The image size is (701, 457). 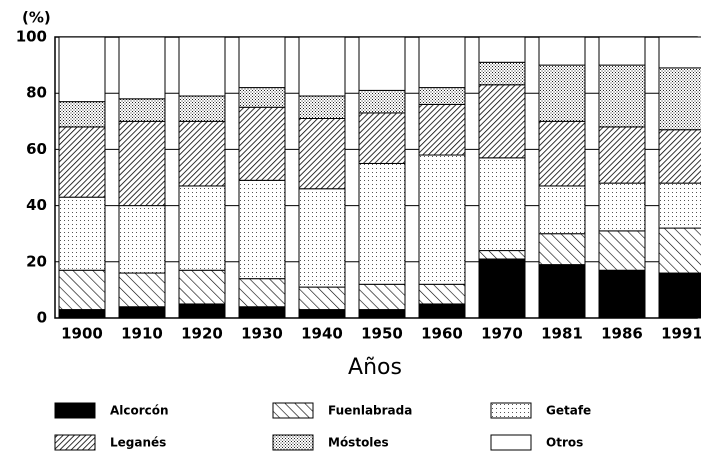 I want to click on legend-label: Leganés, so click(x=138, y=443).